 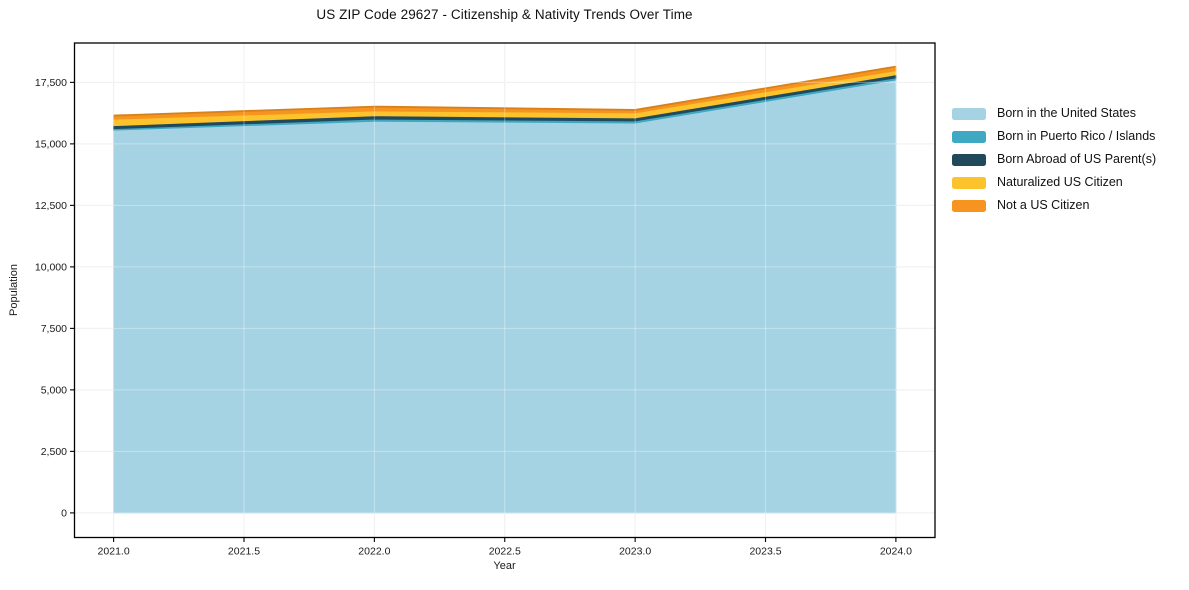 I want to click on legend-item: Naturalized US Citizen, so click(x=1054, y=182).